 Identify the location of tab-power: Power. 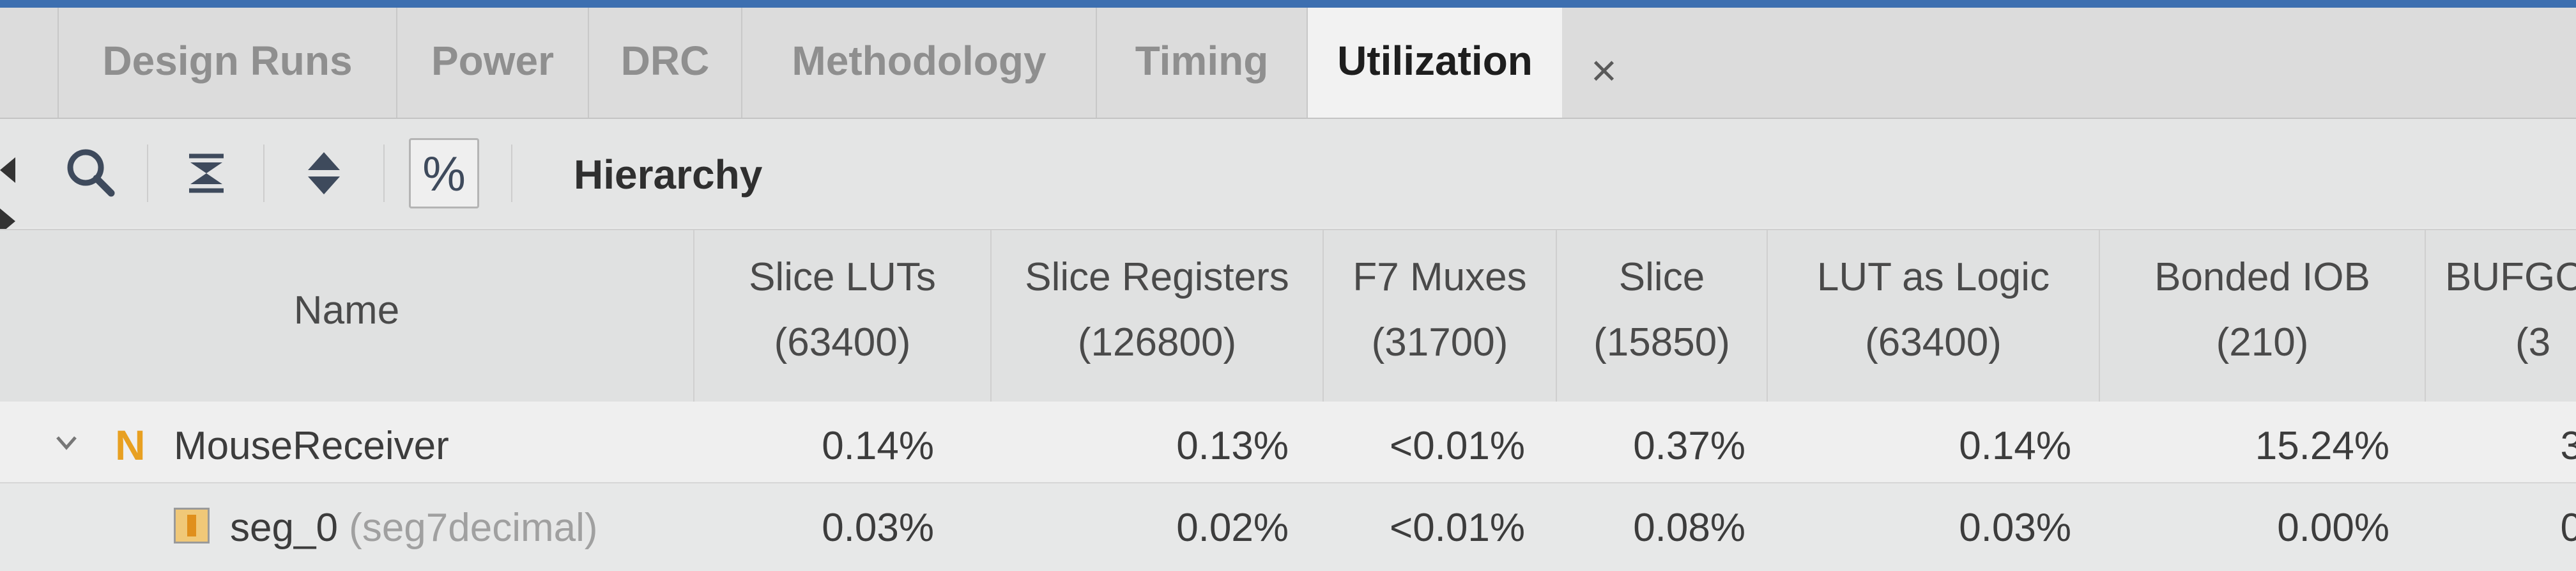
(492, 63).